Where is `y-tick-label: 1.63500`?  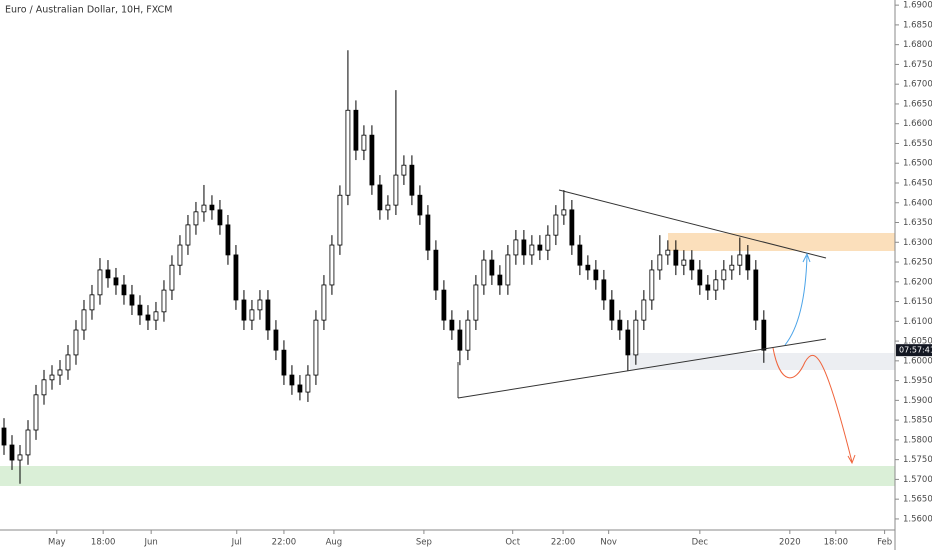
y-tick-label: 1.63500 is located at coordinates (917, 223).